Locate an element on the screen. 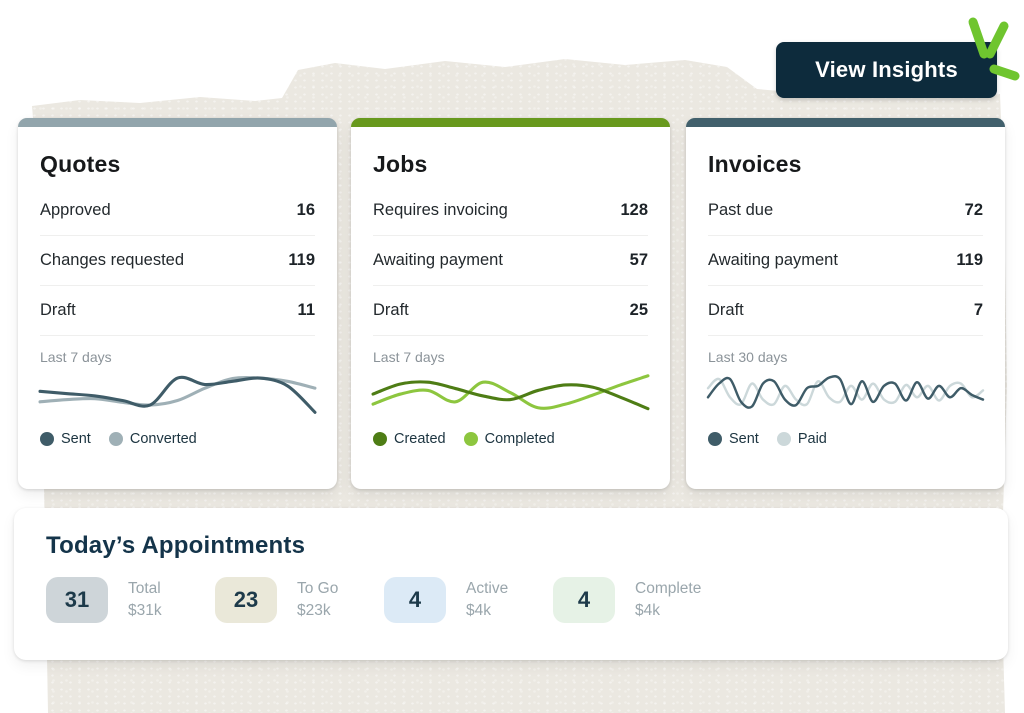 This screenshot has width=1024, height=713. quotes-card-title: Quotes is located at coordinates (80, 164).